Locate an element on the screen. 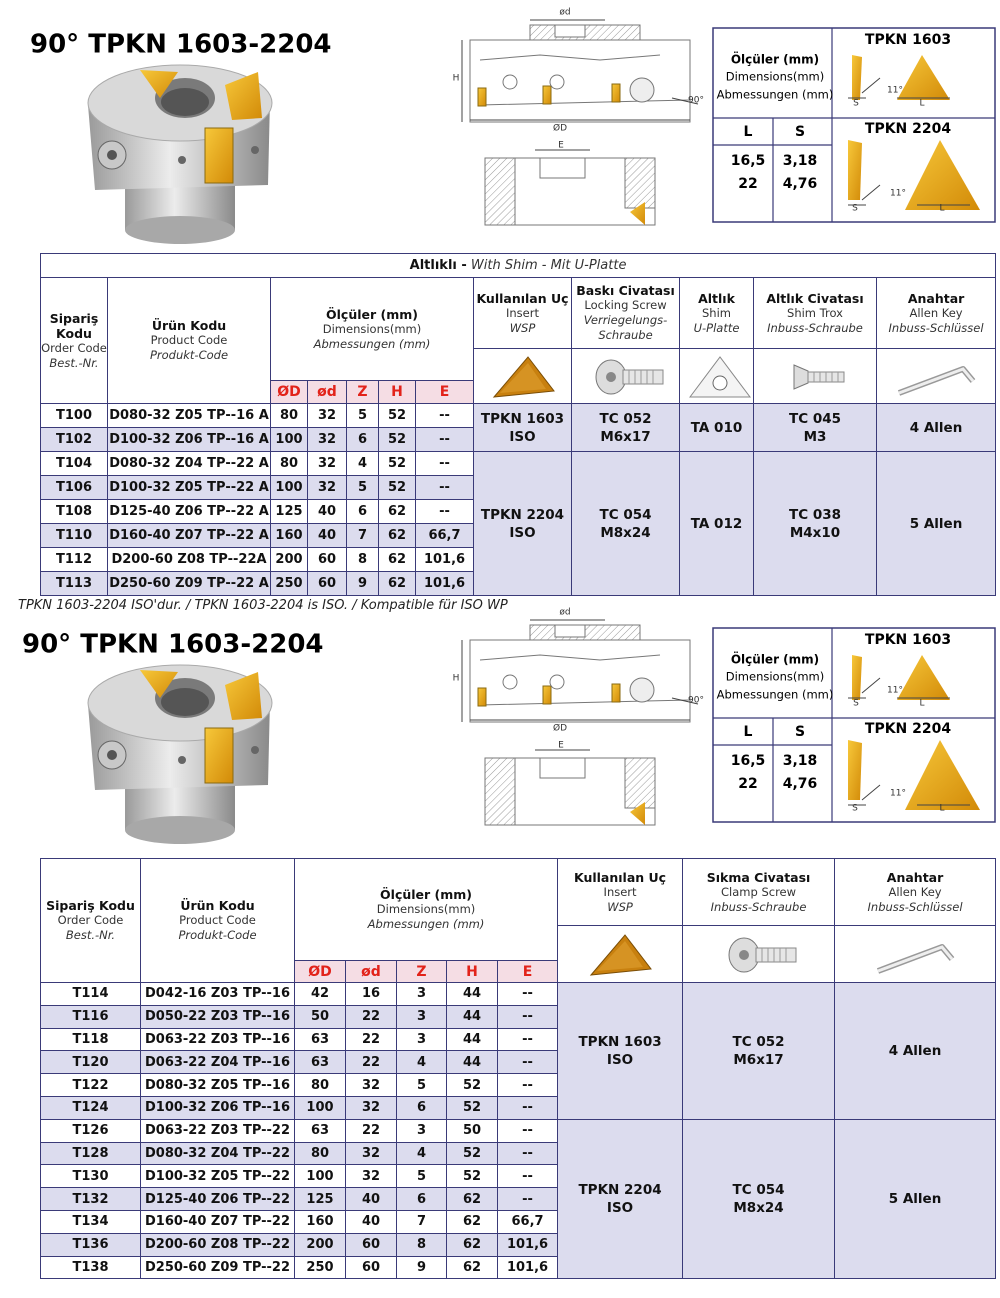  caption-row: Altlıklı - With Shim - Mit U-Platte is located at coordinates (518, 265).